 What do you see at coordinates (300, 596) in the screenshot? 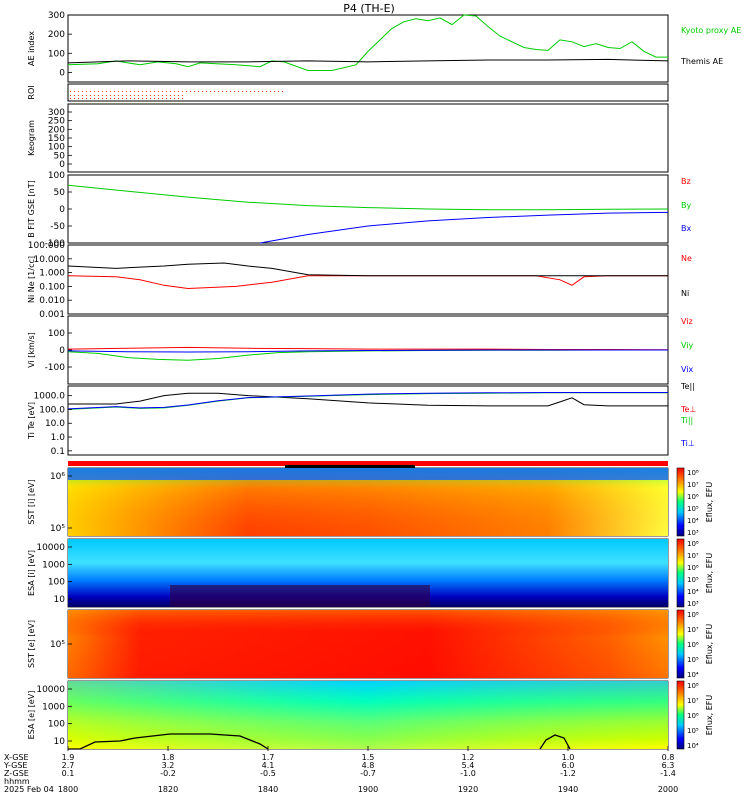
I see `esa-ion-dark-region` at bounding box center [300, 596].